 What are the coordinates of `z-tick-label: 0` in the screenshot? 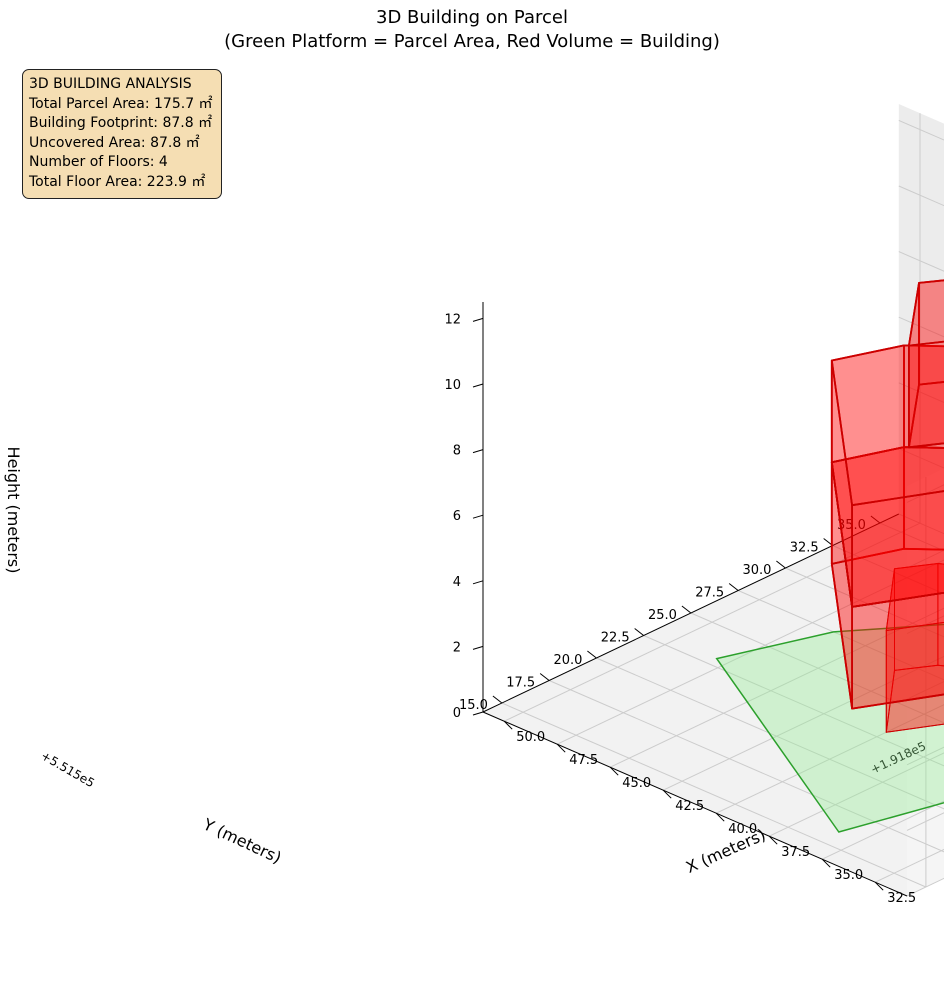 It's located at (457, 713).